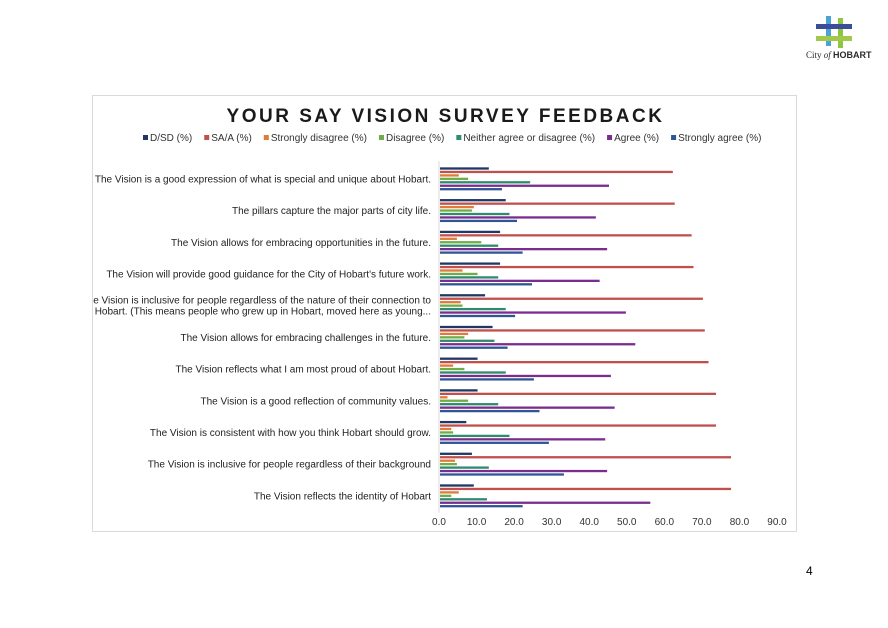 Image resolution: width=888 pixels, height=628 pixels. What do you see at coordinates (231, 138) in the screenshot?
I see `legend-label-1: SA/A (%)` at bounding box center [231, 138].